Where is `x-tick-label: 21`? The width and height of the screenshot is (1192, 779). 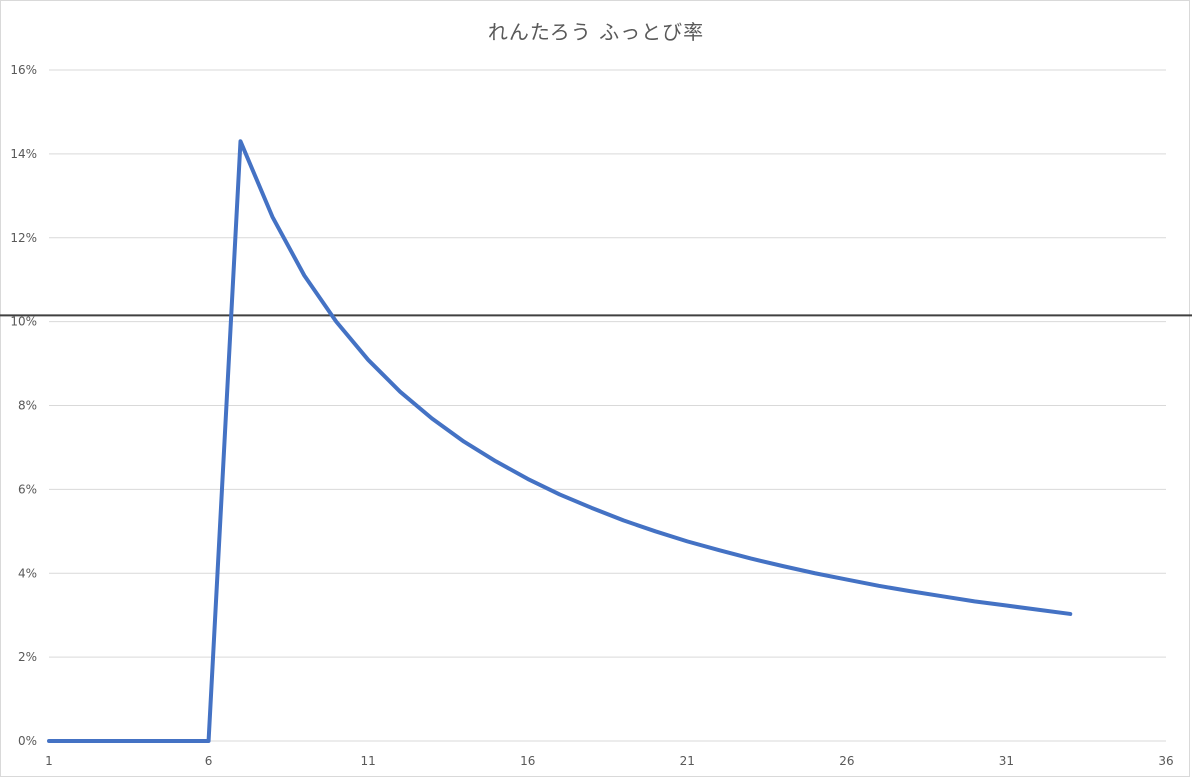
x-tick-label: 21 is located at coordinates (687, 761).